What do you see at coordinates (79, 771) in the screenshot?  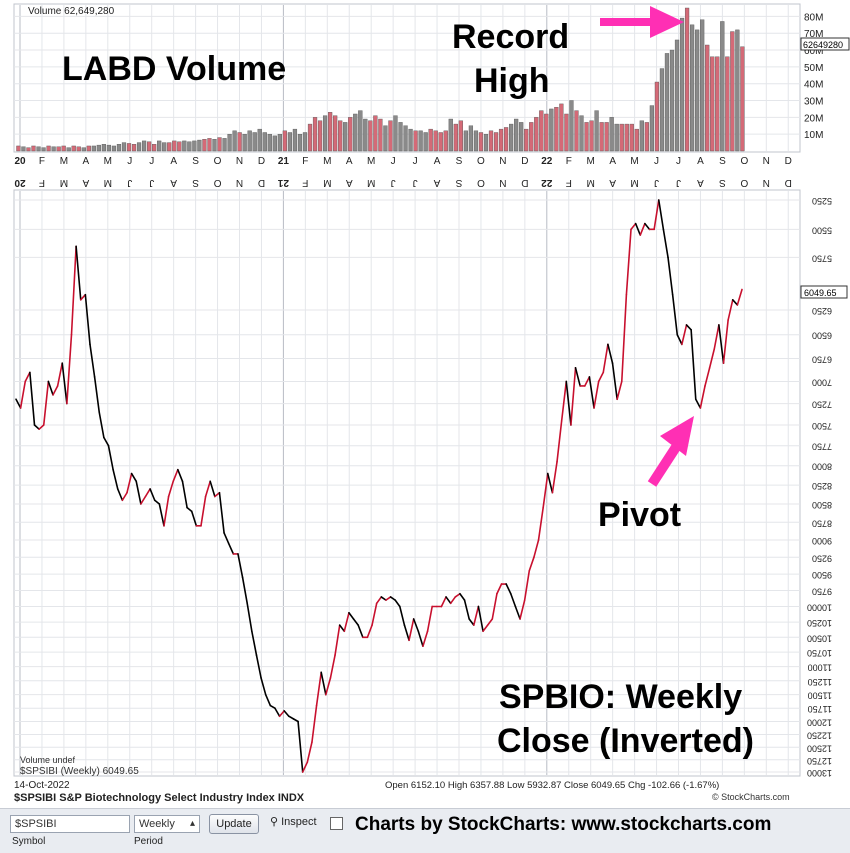 I see `legend-series: $SPSIBI (Weekly) 6049.65` at bounding box center [79, 771].